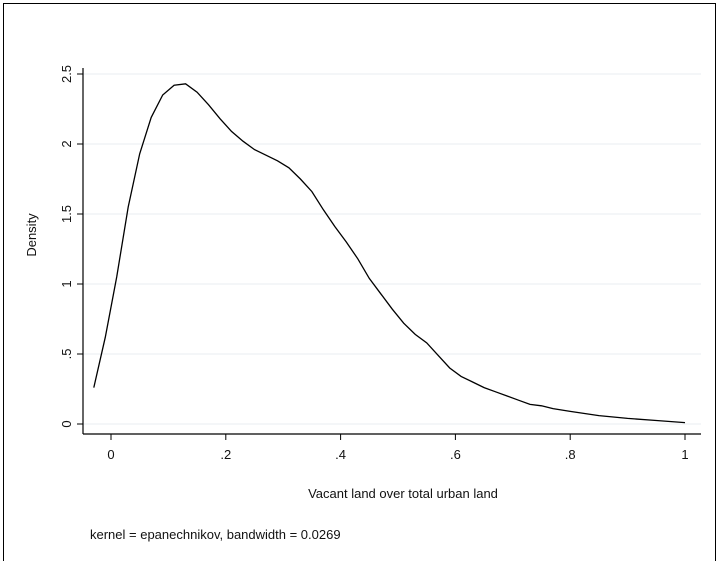 The width and height of the screenshot is (719, 561). Describe the element at coordinates (455, 454) in the screenshot. I see `x-tick-label: .6` at that location.